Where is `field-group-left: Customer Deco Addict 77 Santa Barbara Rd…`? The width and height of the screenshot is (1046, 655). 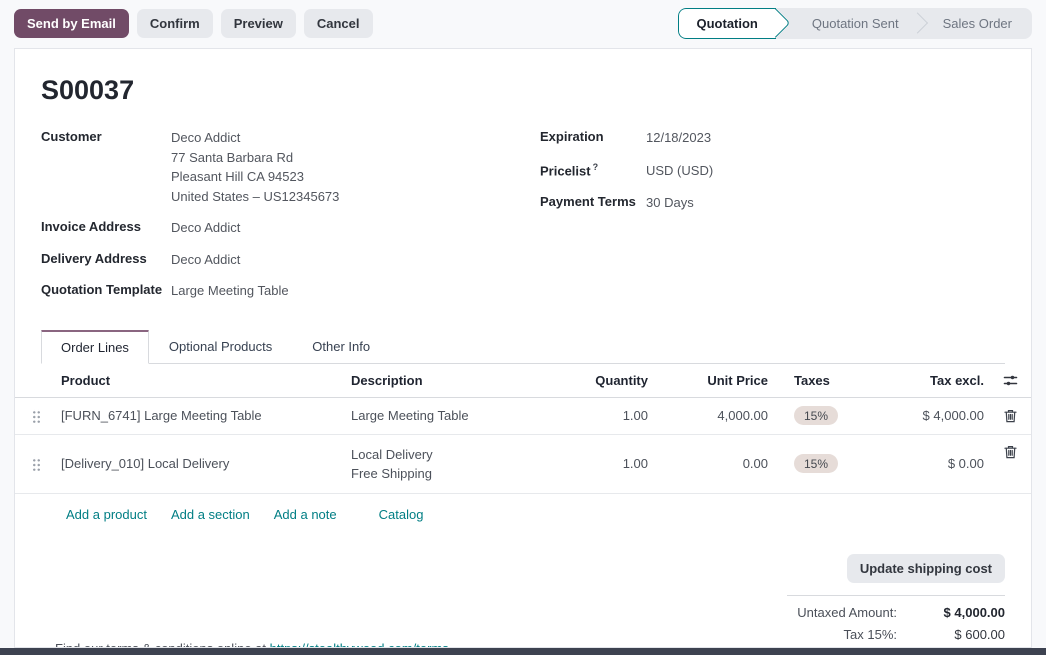 field-group-left: Customer Deco Addict 77 Santa Barbara Rd… is located at coordinates (273, 220).